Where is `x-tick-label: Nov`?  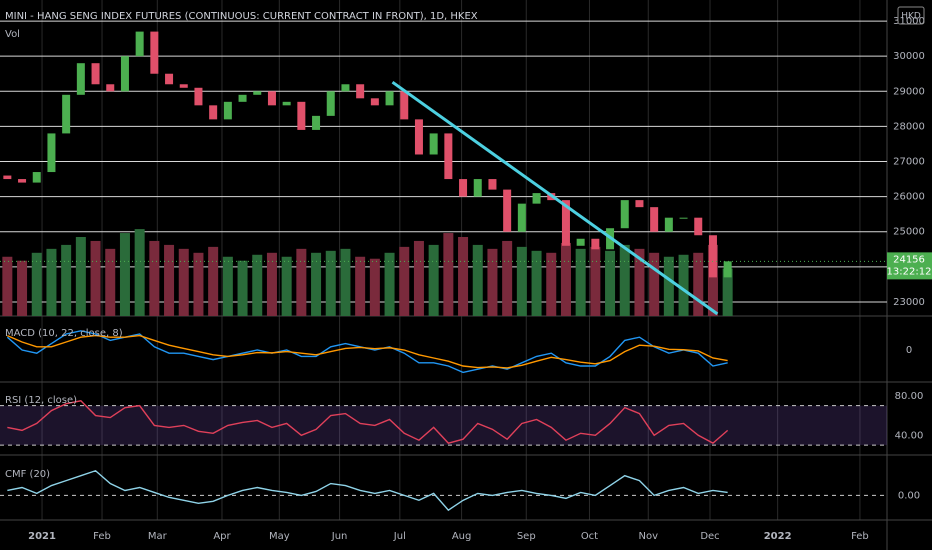 x-tick-label: Nov is located at coordinates (649, 536).